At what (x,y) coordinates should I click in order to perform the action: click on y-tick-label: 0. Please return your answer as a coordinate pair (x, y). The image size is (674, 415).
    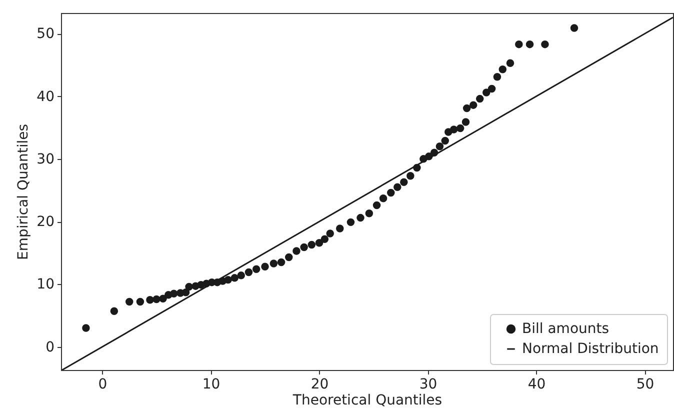
    Looking at the image, I should click on (50, 347).